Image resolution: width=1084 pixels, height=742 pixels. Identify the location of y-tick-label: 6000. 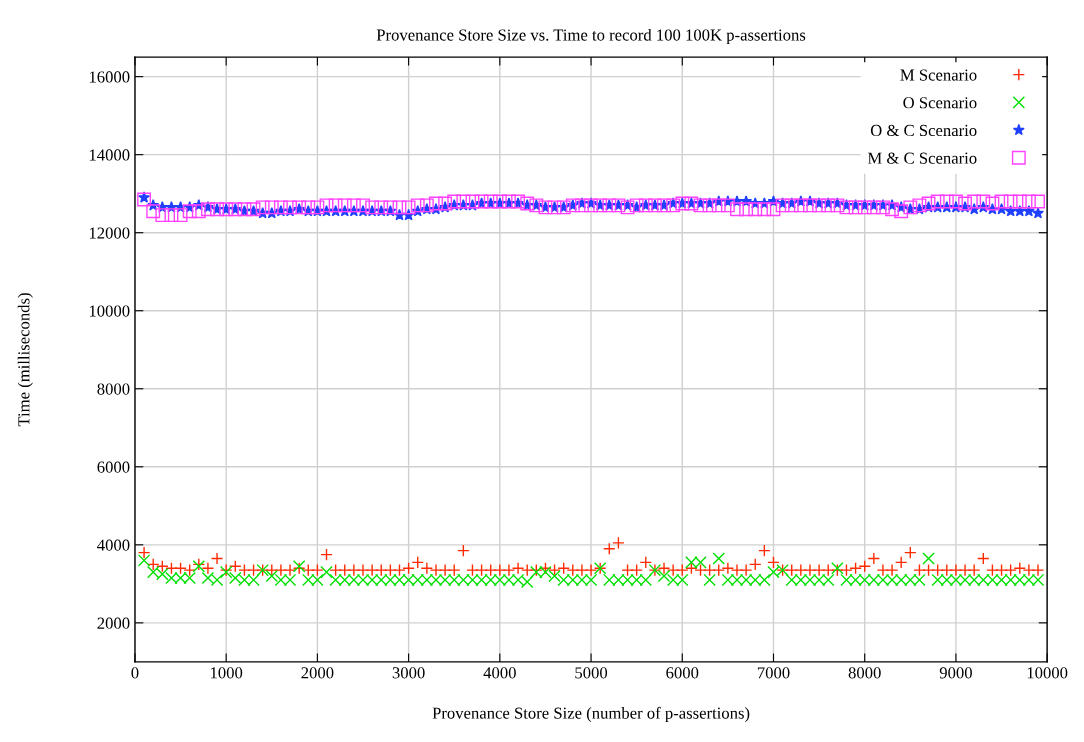
(113, 467).